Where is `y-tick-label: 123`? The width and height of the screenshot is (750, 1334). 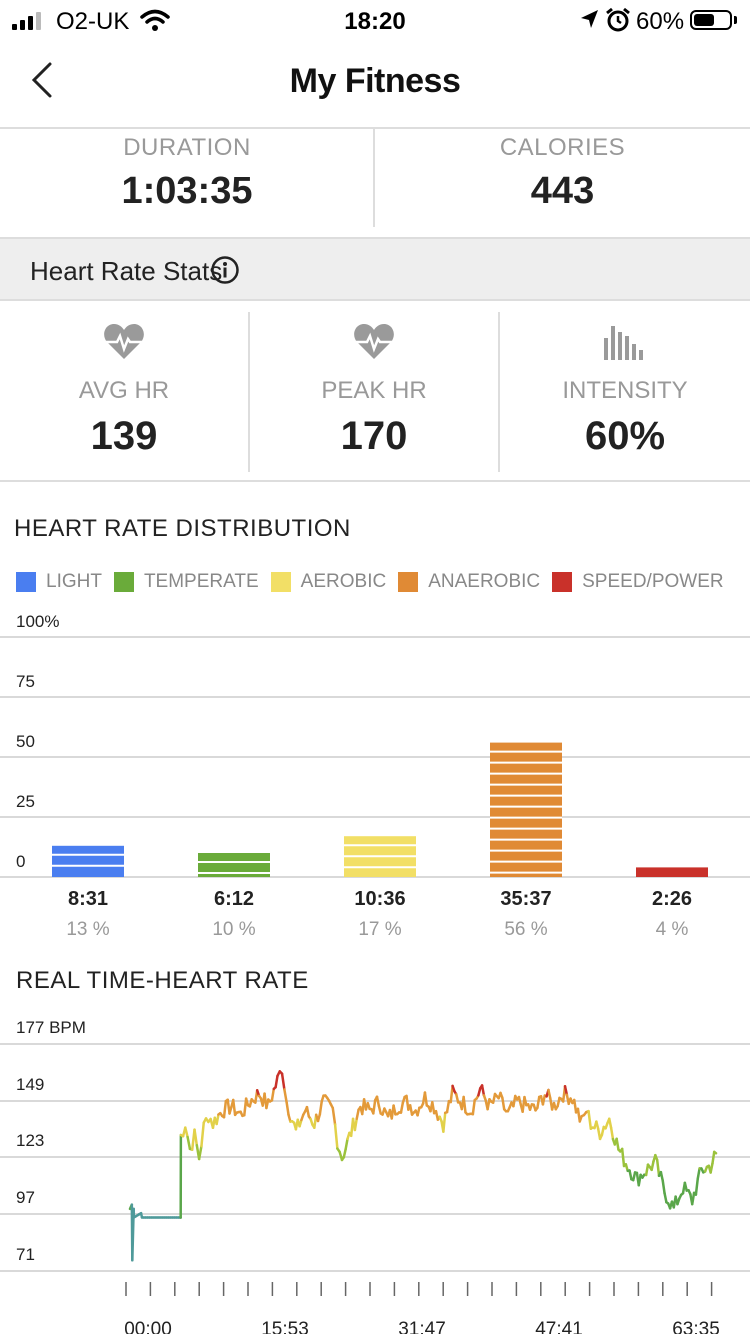 y-tick-label: 123 is located at coordinates (30, 1140).